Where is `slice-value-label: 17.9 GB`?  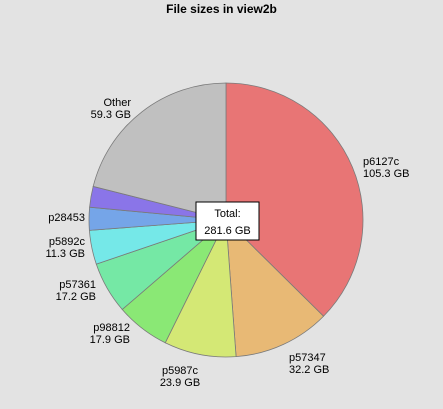
slice-value-label: 17.9 GB is located at coordinates (110, 340).